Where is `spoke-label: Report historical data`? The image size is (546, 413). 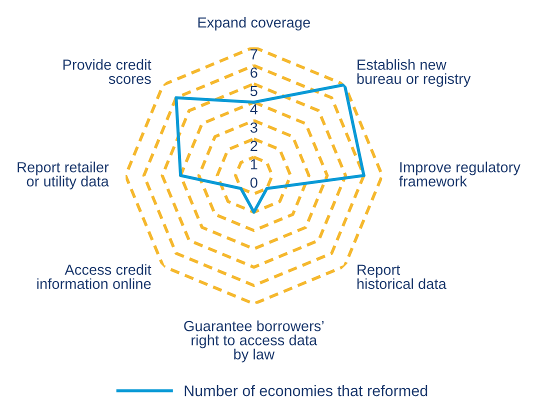 spoke-label: Report historical data is located at coordinates (401, 277).